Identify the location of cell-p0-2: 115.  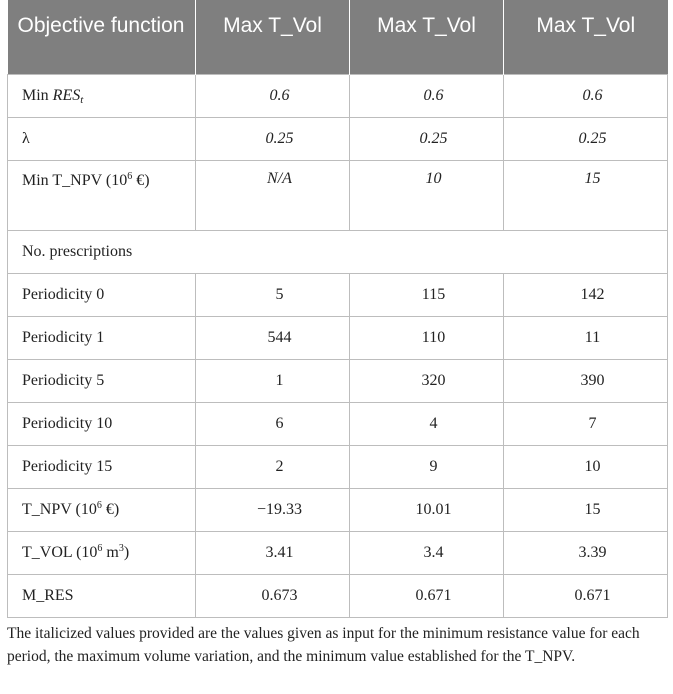
(426, 295).